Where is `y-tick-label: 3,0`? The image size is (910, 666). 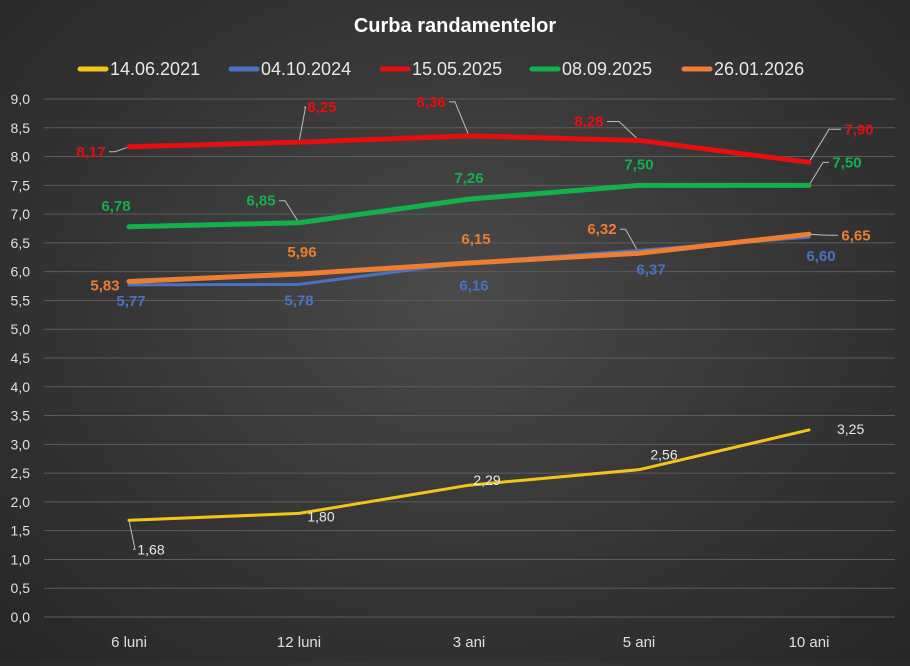
y-tick-label: 3,0 is located at coordinates (21, 444).